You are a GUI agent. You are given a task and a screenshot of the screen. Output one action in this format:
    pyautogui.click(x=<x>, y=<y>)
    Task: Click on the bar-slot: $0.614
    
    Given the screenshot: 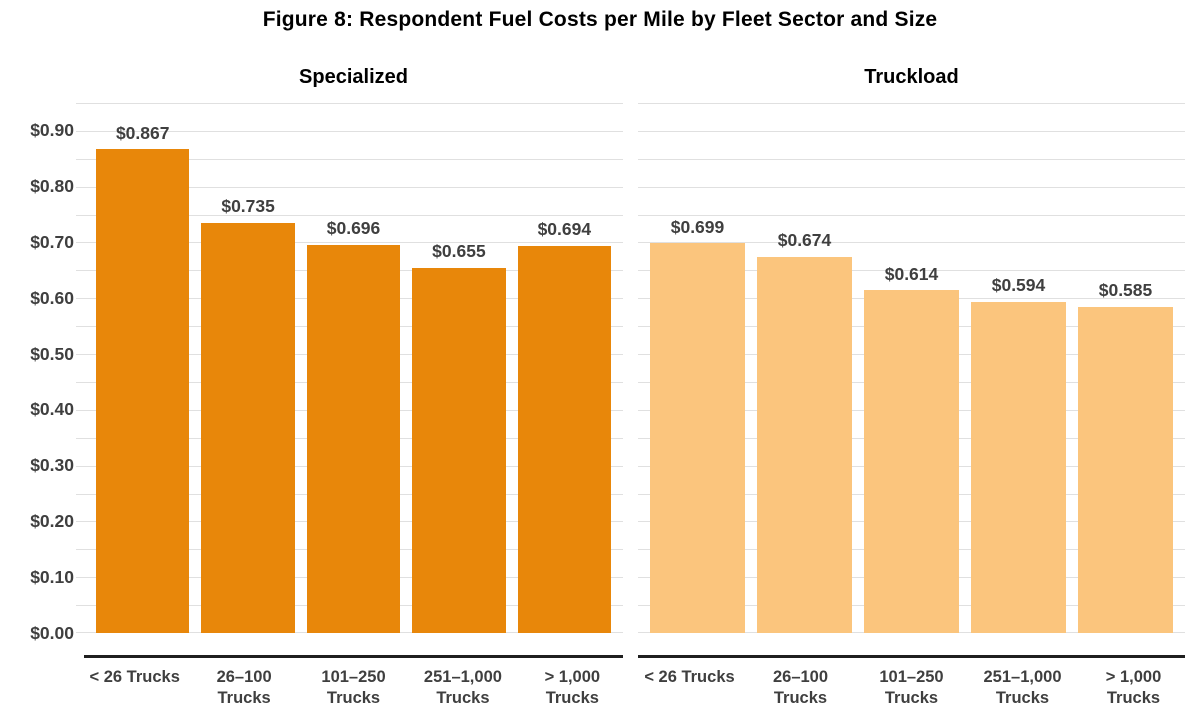 What is the action you would take?
    pyautogui.click(x=911, y=368)
    